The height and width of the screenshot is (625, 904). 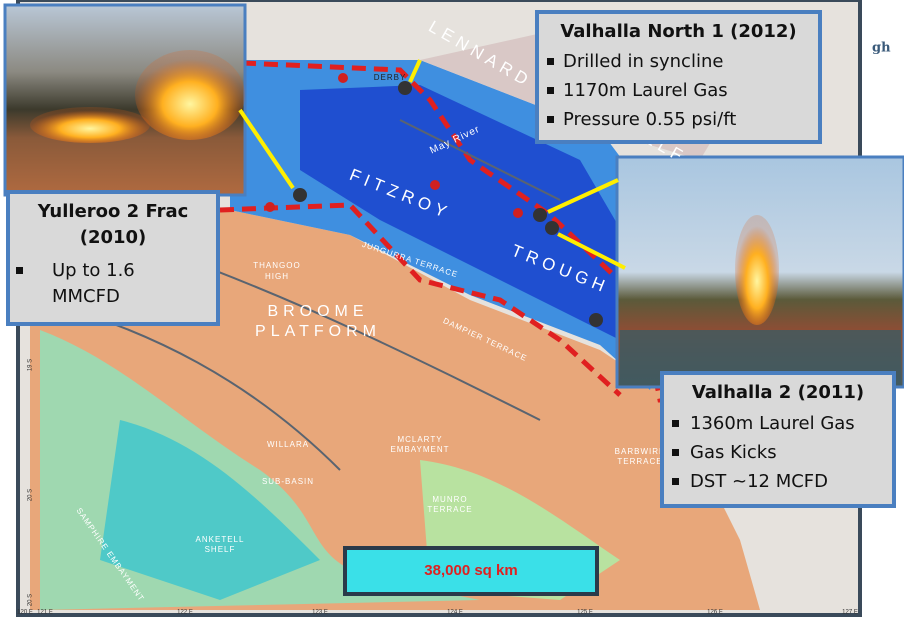 I want to click on callout-bullet: 1360m Laurel Gas, so click(x=772, y=423).